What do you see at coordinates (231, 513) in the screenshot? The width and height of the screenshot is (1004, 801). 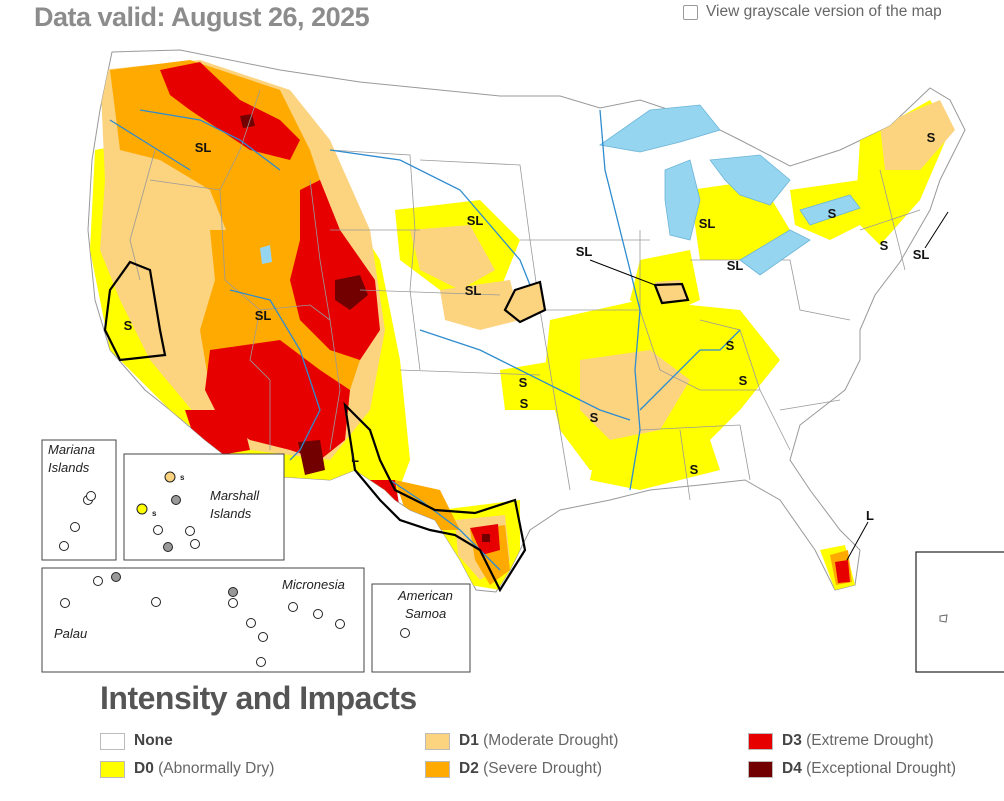 I see `marshall-title-2: Islands` at bounding box center [231, 513].